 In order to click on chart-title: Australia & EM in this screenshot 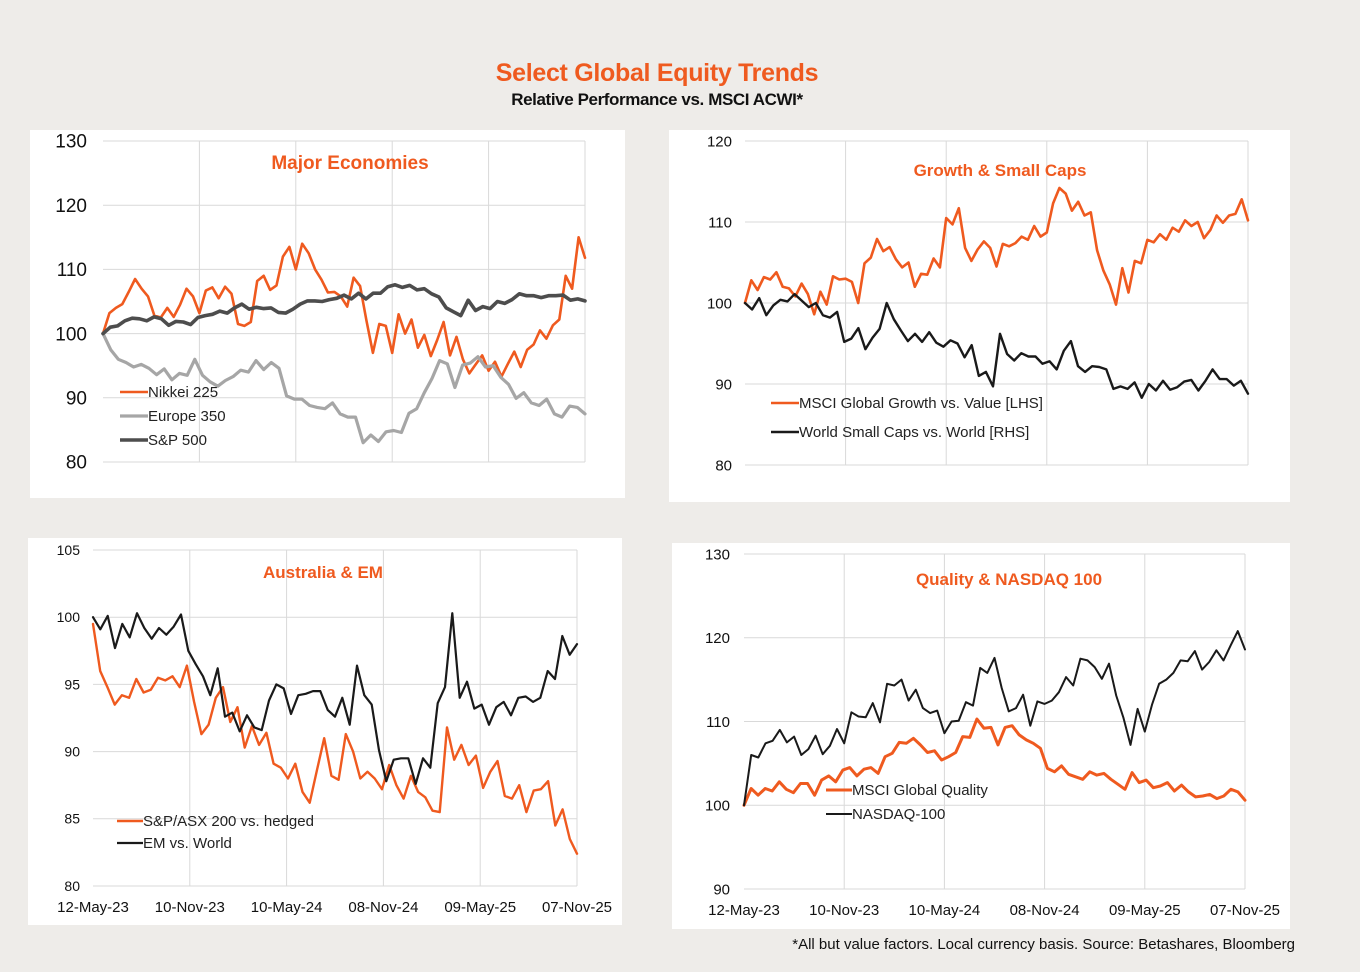, I will do `click(323, 572)`.